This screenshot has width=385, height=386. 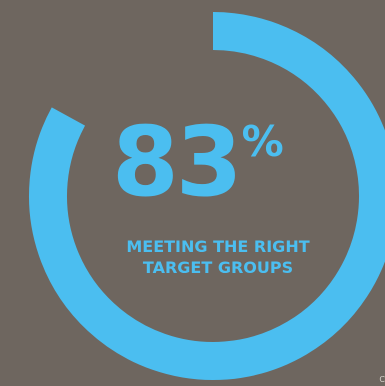 What do you see at coordinates (262, 141) in the screenshot?
I see `percentage-sign: %` at bounding box center [262, 141].